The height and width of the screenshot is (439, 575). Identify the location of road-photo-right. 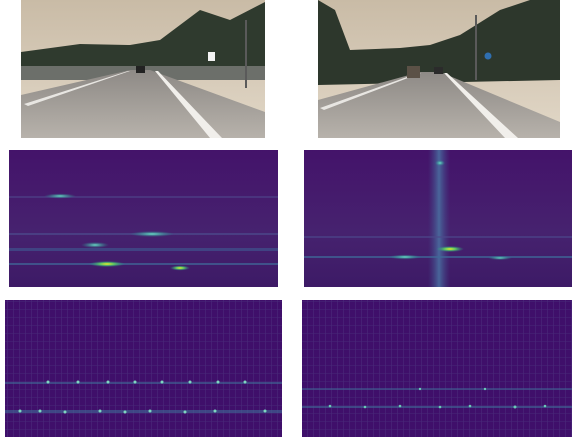
(439, 69).